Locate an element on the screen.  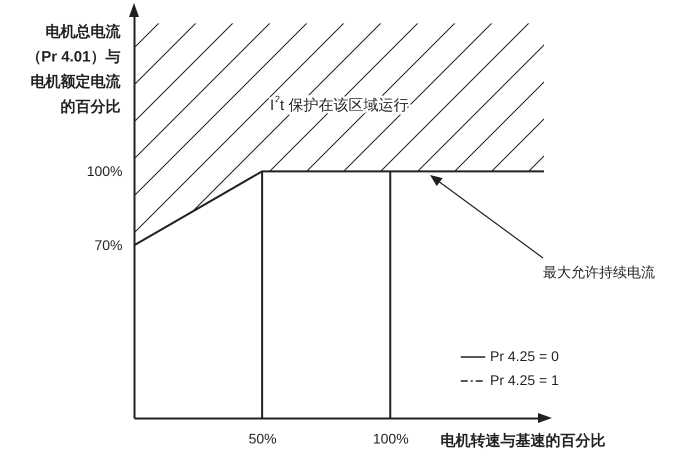
y-tick-label: 70% is located at coordinates (108, 244).